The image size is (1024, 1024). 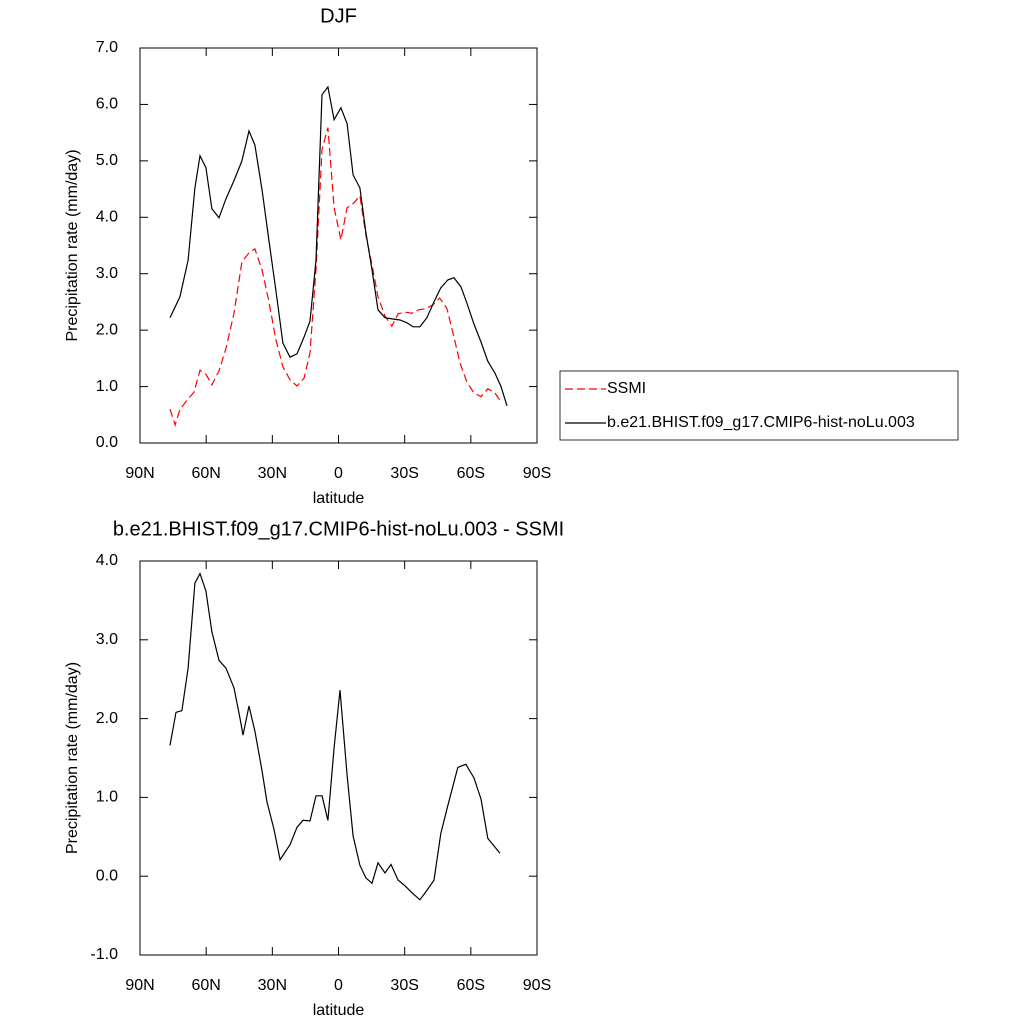 I want to click on y-tick-label: 7.0, so click(x=107, y=47).